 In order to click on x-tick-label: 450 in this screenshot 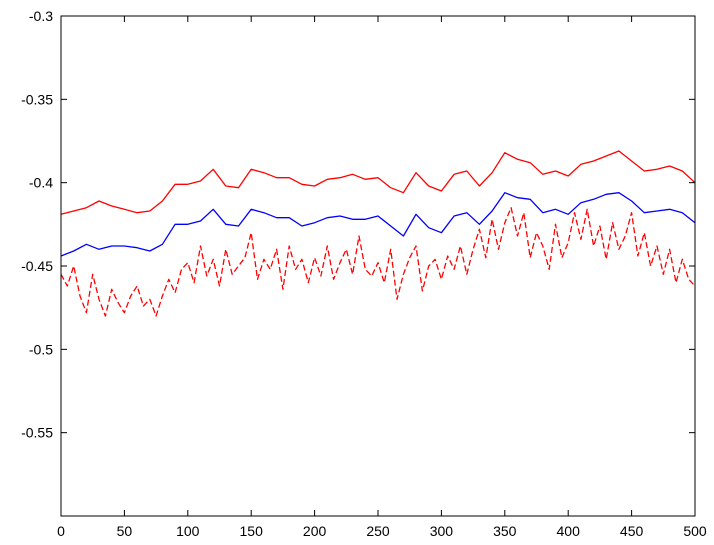, I will do `click(632, 531)`.